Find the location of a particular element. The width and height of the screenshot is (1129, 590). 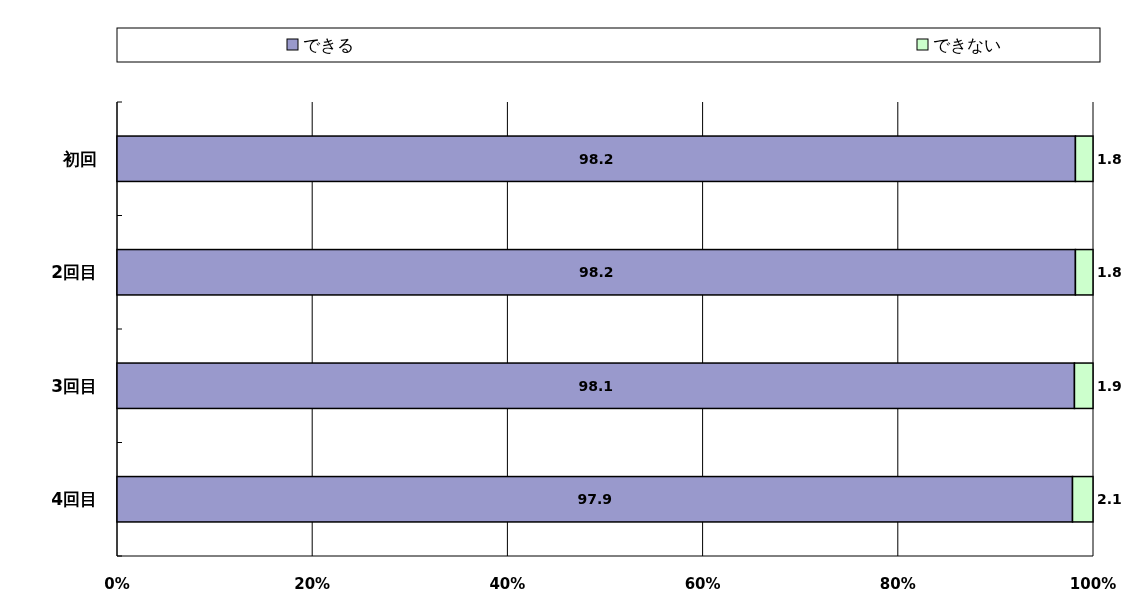

data-label: 97.9 is located at coordinates (595, 499).